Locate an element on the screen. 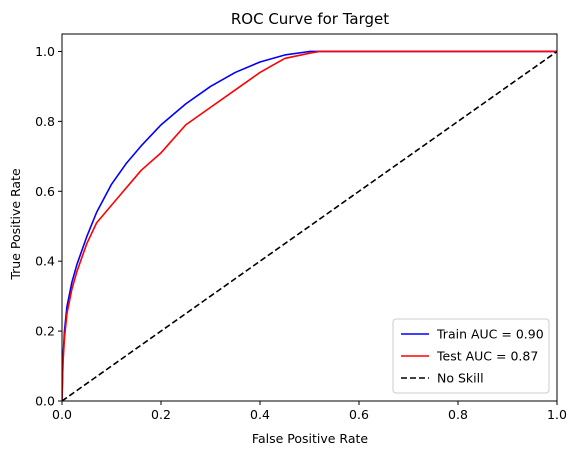 The width and height of the screenshot is (578, 455). y-tick-label: 0.0 is located at coordinates (45, 401).